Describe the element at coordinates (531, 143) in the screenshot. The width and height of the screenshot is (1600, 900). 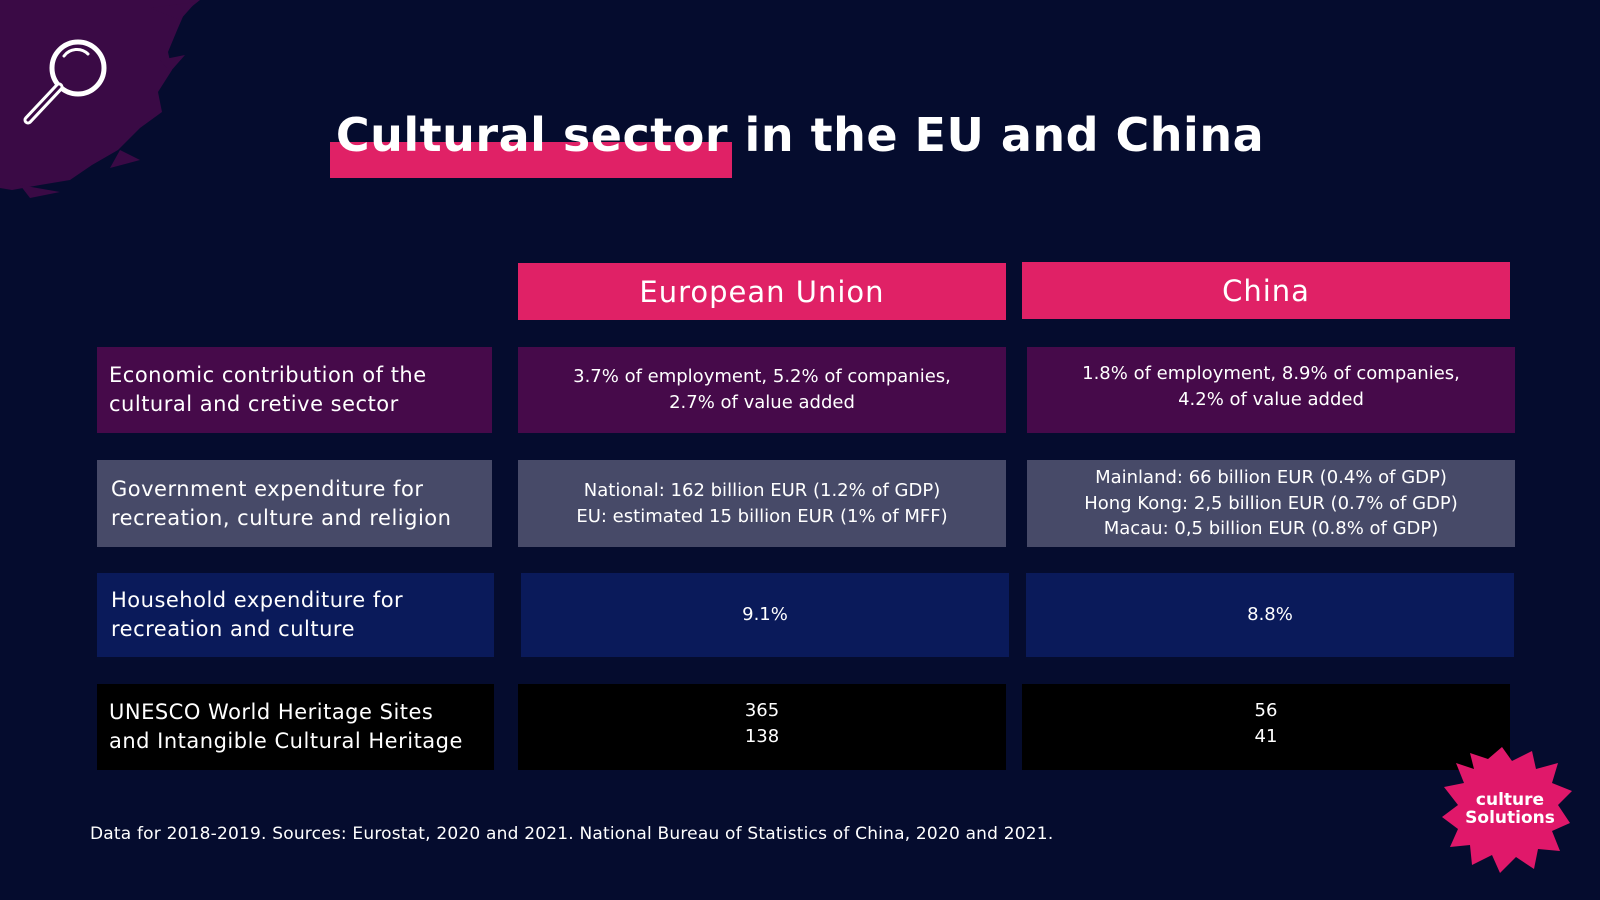
I see `title-highlight: Cultural sector` at that location.